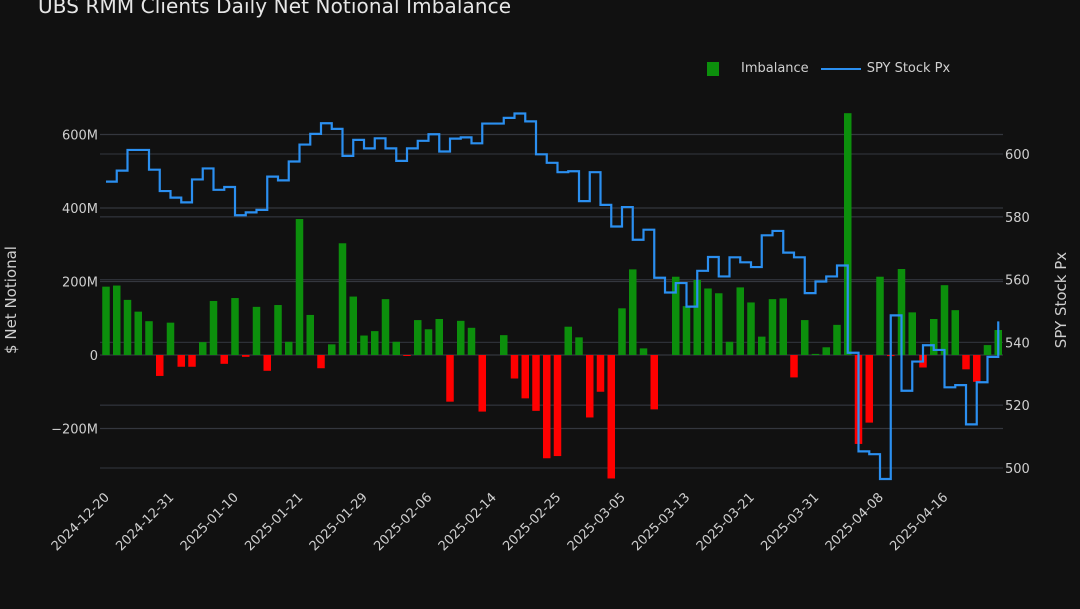  Describe the element at coordinates (1061, 300) in the screenshot. I see `right-axis-title: SPY Stock Px` at that location.